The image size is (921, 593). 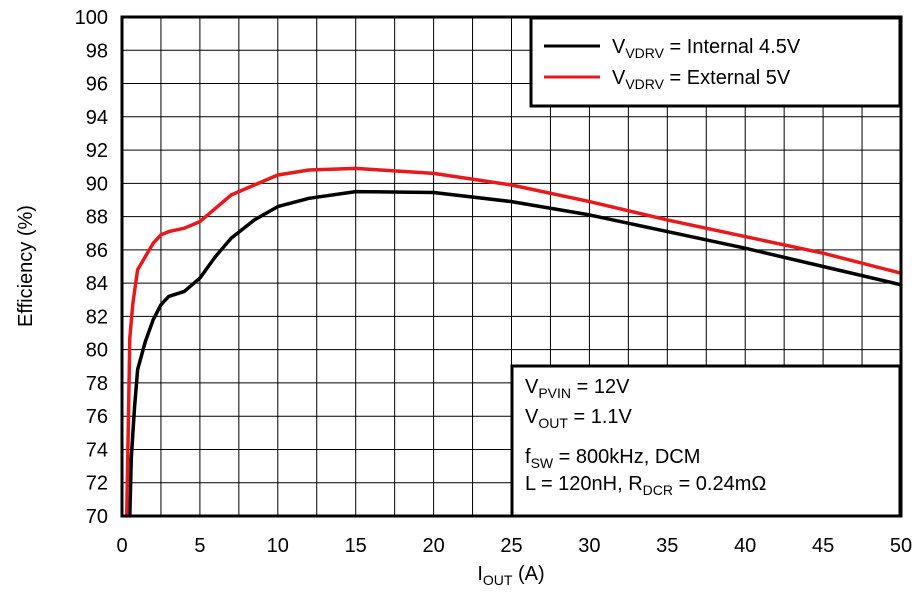 I want to click on y-tick-label: 92, so click(x=97, y=151).